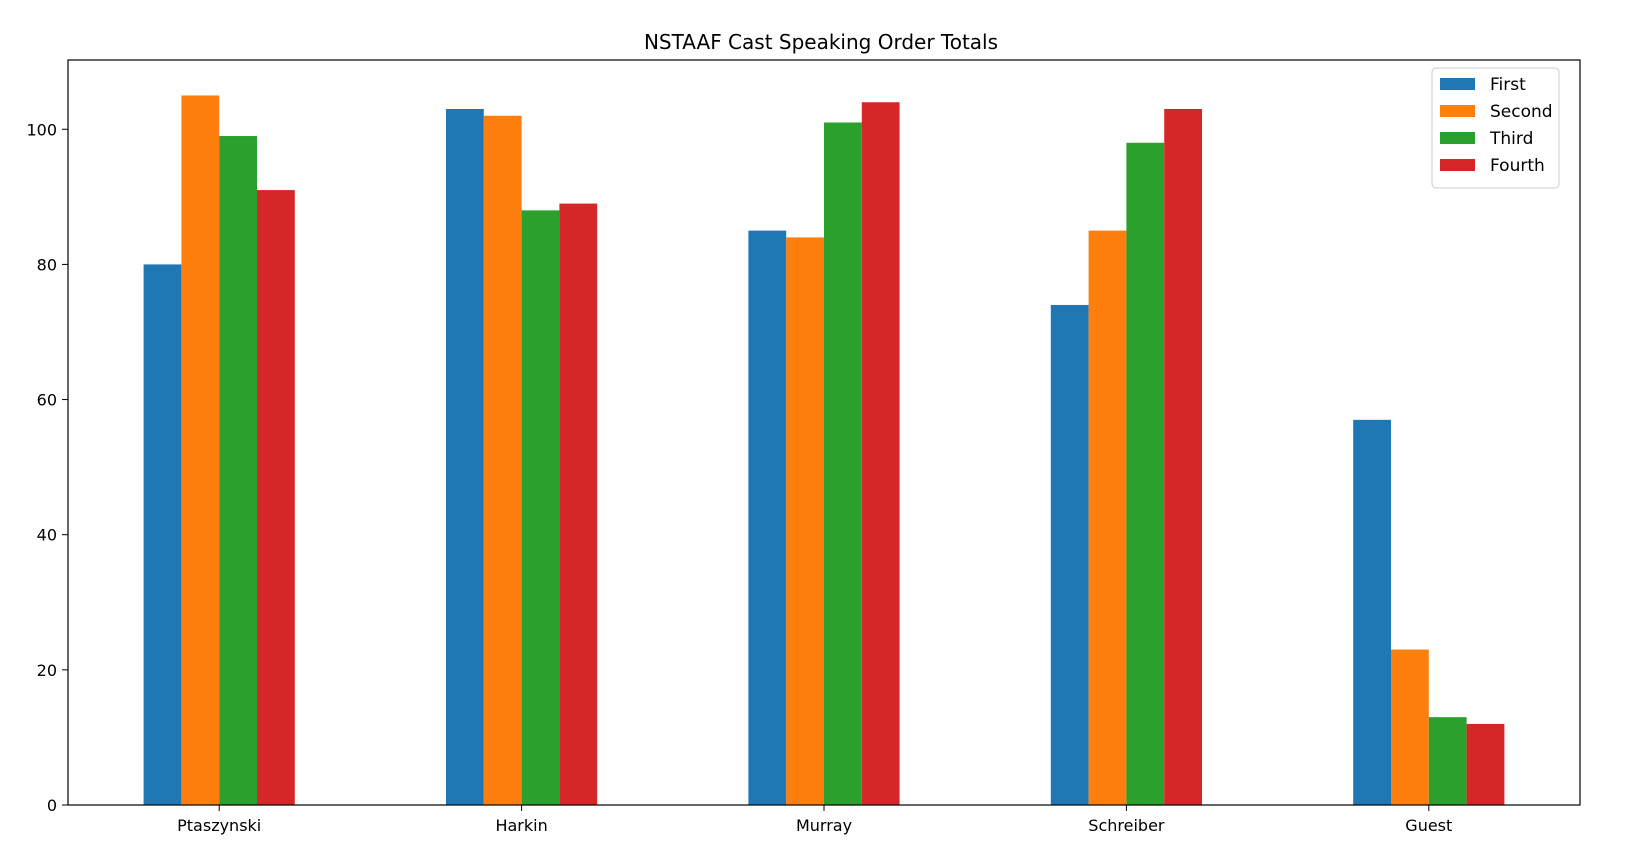 Image resolution: width=1626 pixels, height=867 pixels. Describe the element at coordinates (1428, 825) in the screenshot. I see `x-tick-label: Guest` at that location.